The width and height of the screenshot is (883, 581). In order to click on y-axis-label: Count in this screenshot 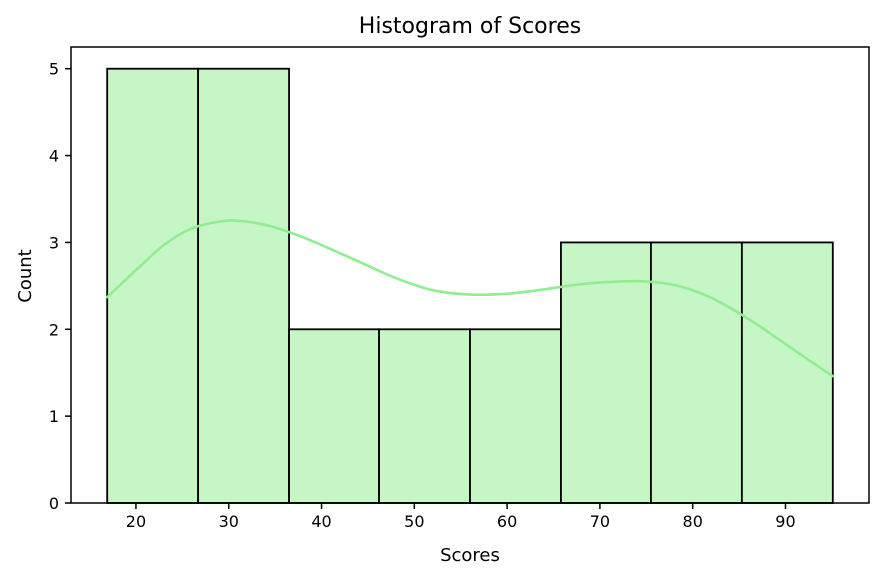, I will do `click(25, 275)`.